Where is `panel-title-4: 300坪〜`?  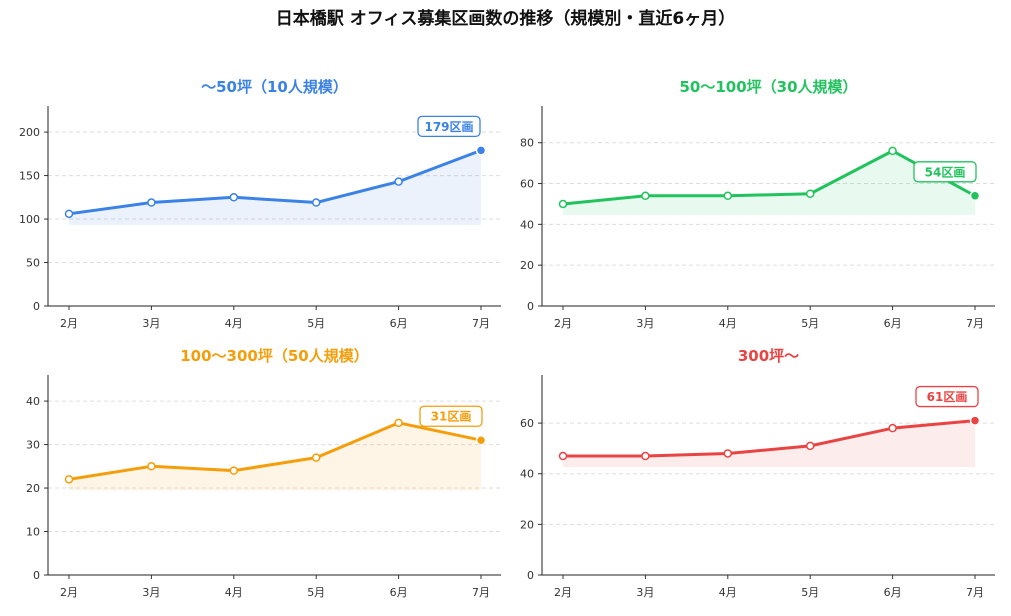 panel-title-4: 300坪〜 is located at coordinates (768, 356).